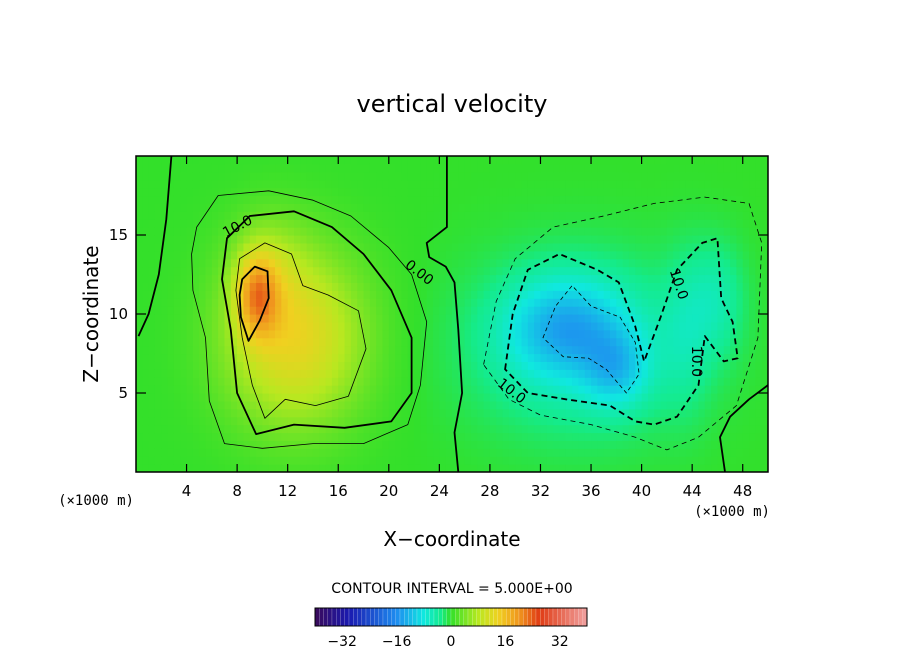 The image size is (904, 659). I want to click on x-tick-label: 48, so click(742, 491).